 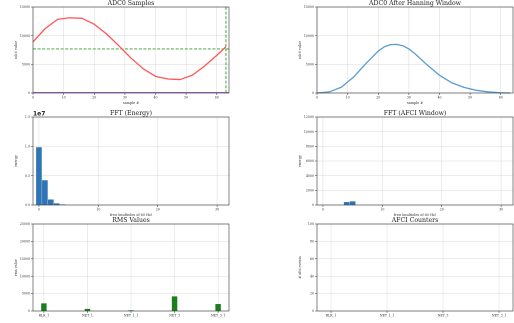 What do you see at coordinates (39, 114) in the screenshot?
I see `y-offset-label: 1e7` at bounding box center [39, 114].